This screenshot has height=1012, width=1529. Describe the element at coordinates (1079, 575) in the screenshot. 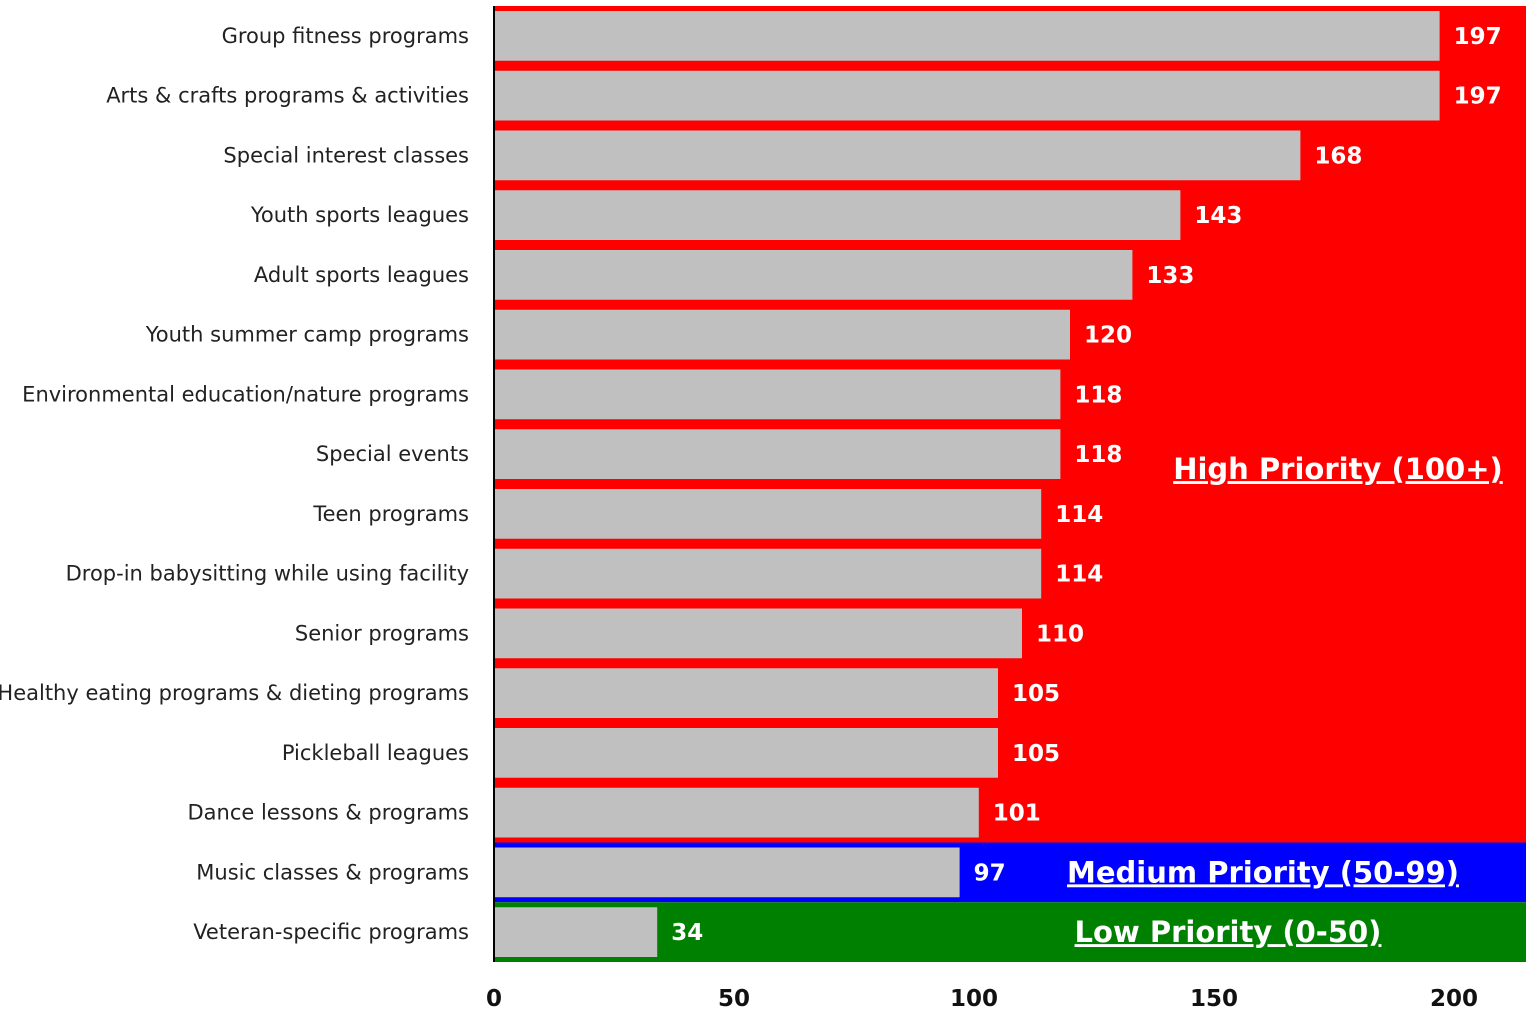

I see `value-label-drop-in-babysitting-while-using-facility: 114` at that location.